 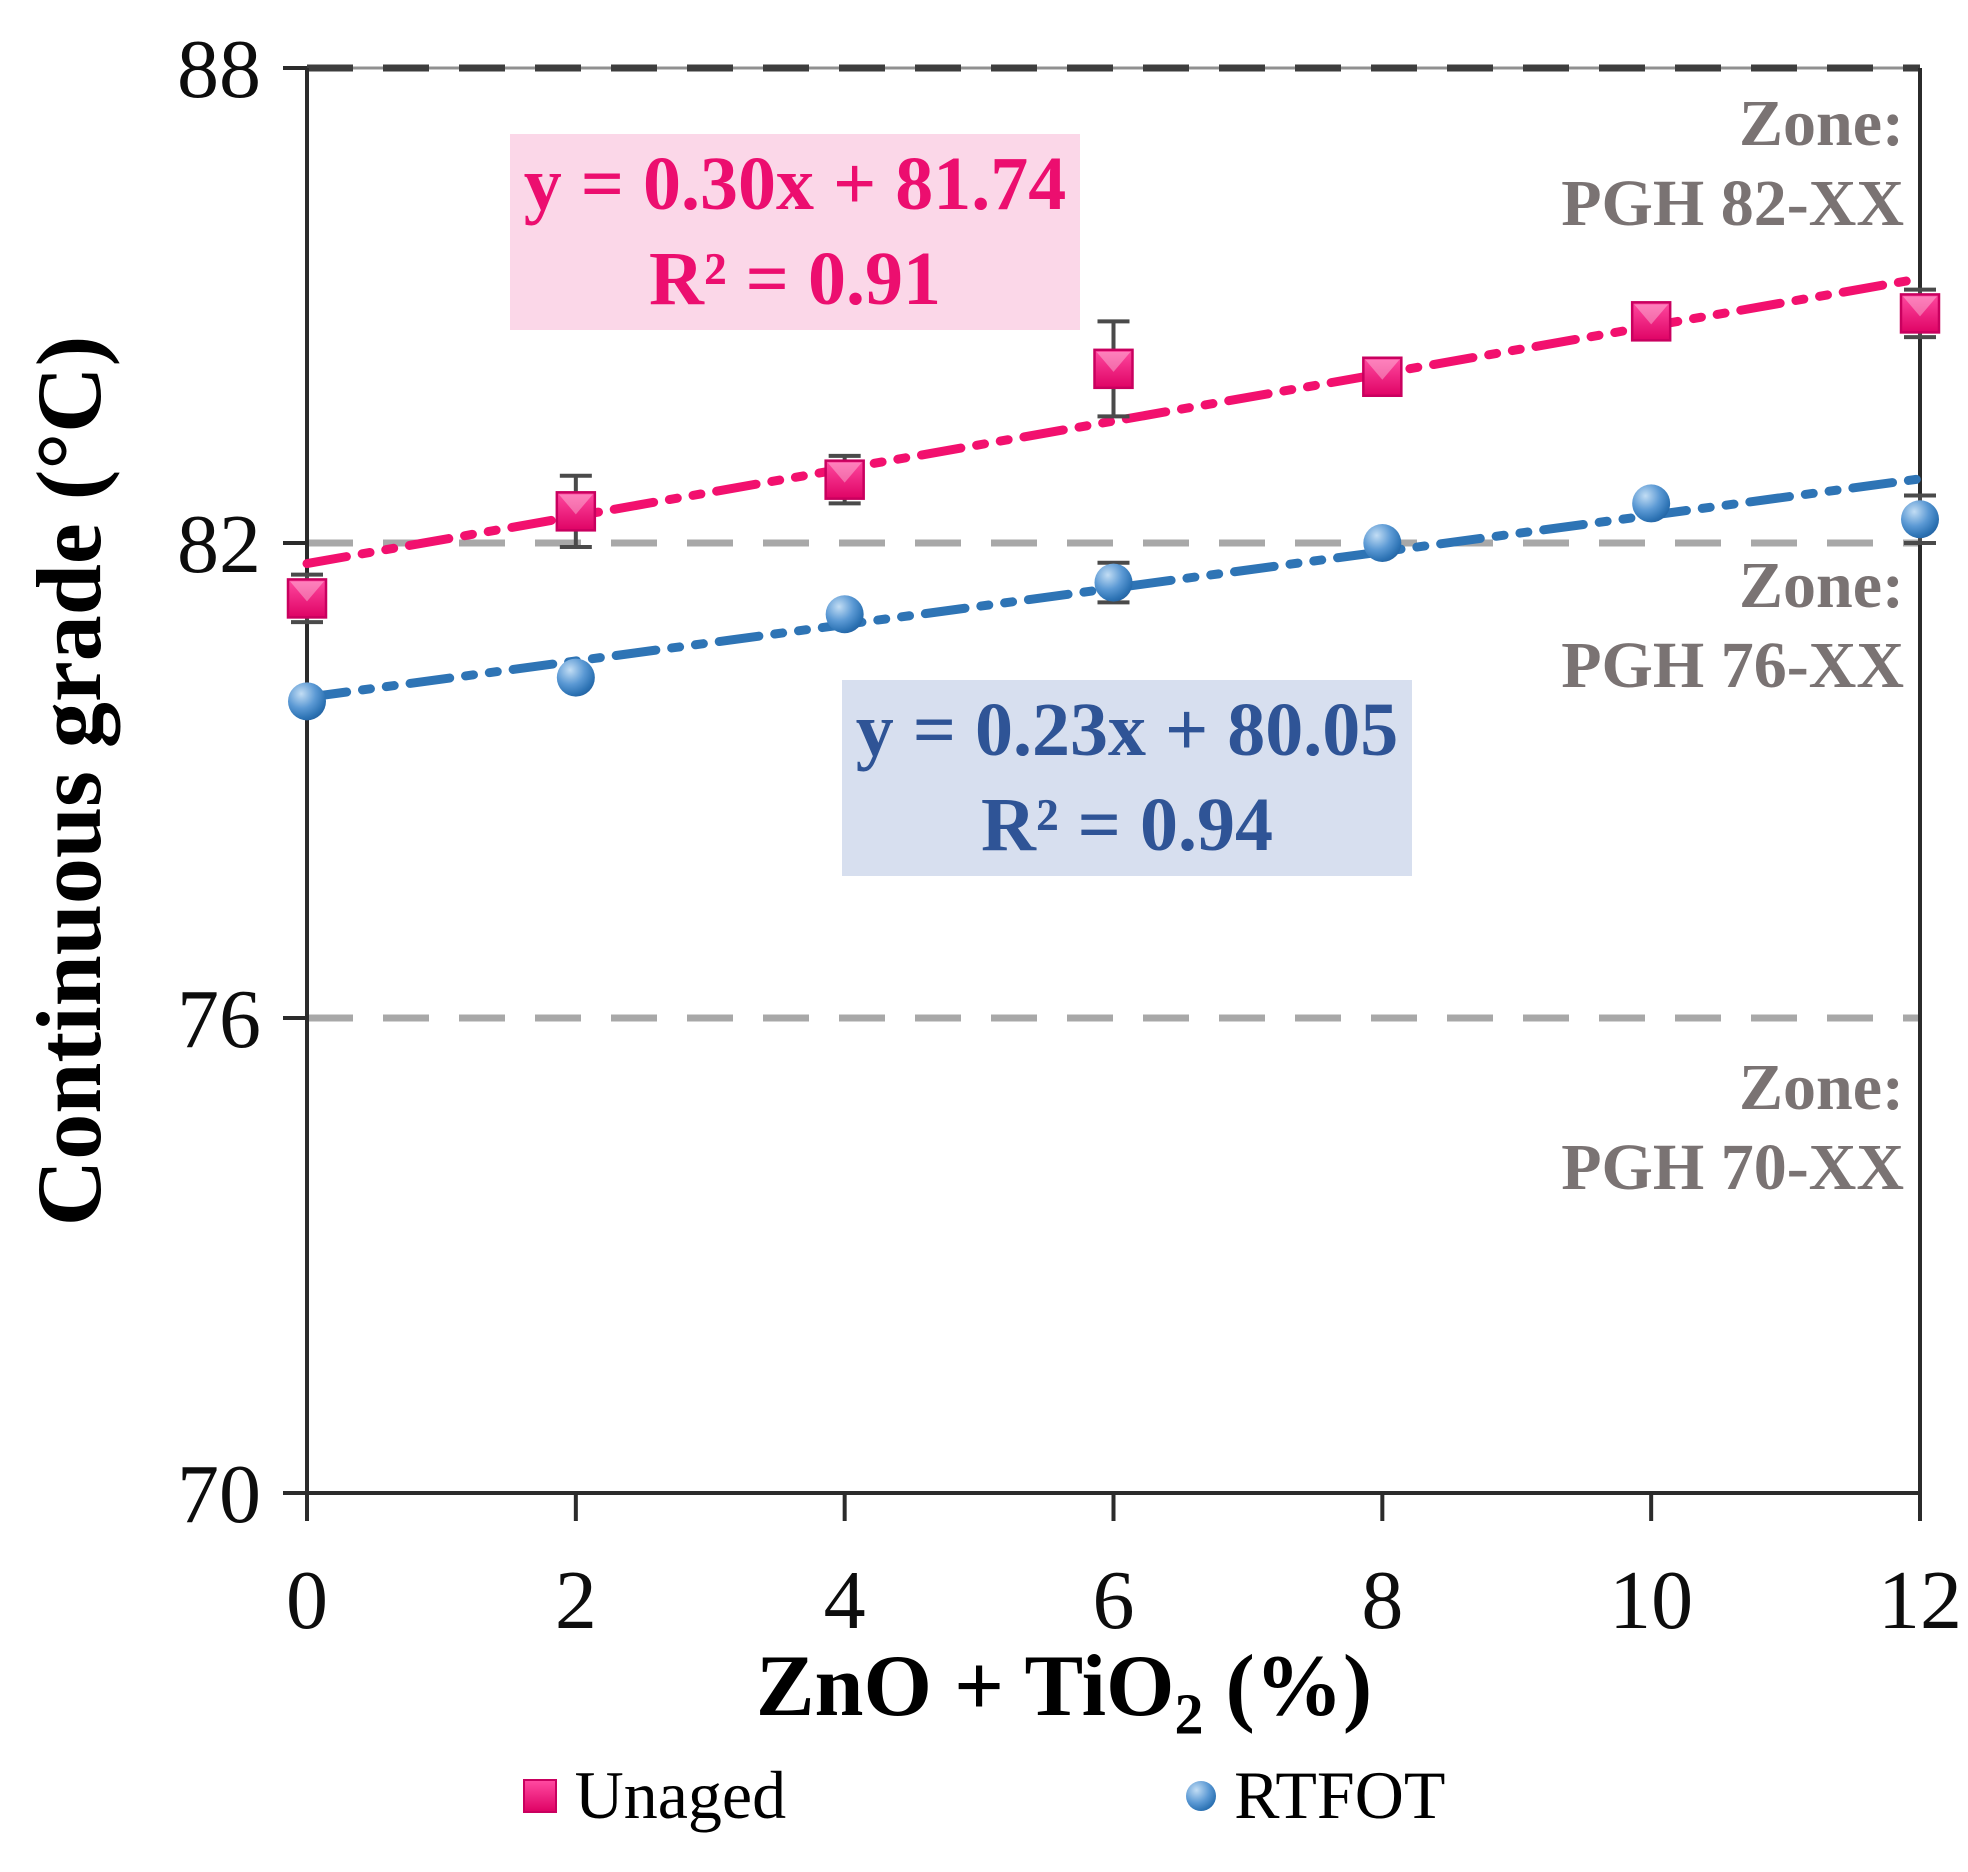 What do you see at coordinates (1382, 369) in the screenshot?
I see `marker-unaged-8-bevel` at bounding box center [1382, 369].